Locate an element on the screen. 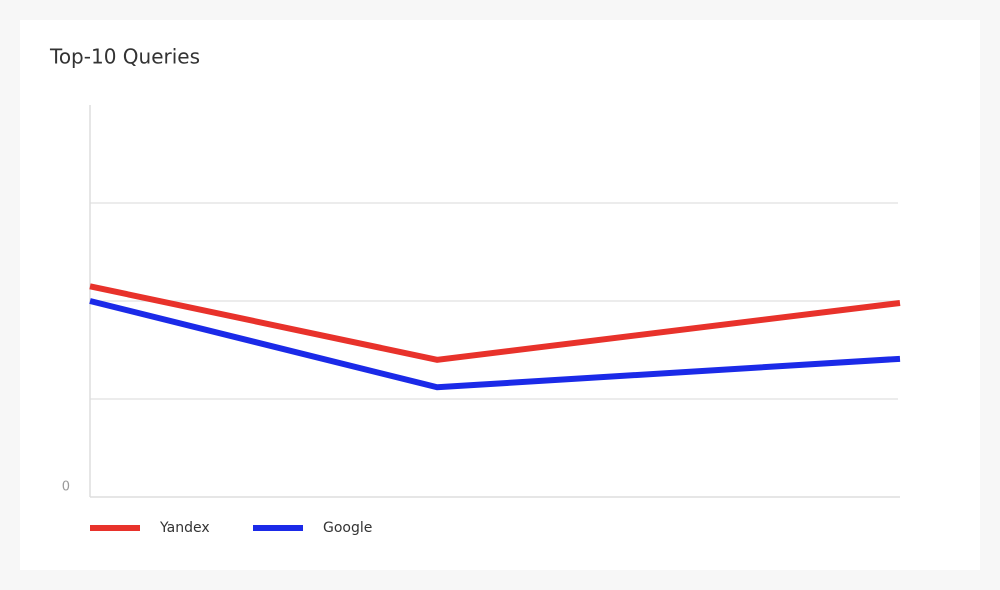 This screenshot has height=590, width=1000. legend-label: Yandex is located at coordinates (184, 528).